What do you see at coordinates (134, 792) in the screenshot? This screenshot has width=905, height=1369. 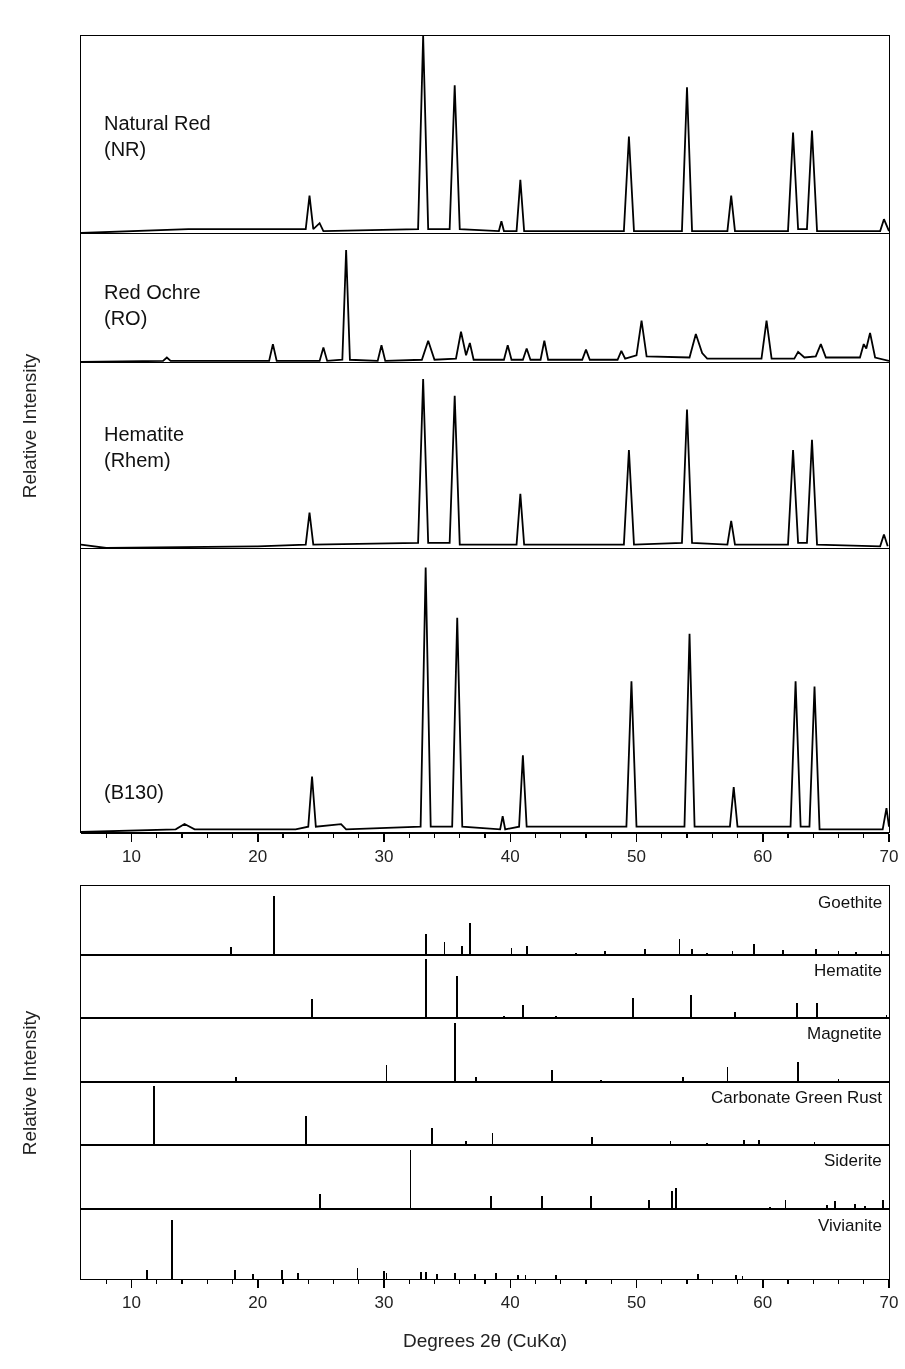 I see `series-label: (B130)` at bounding box center [134, 792].